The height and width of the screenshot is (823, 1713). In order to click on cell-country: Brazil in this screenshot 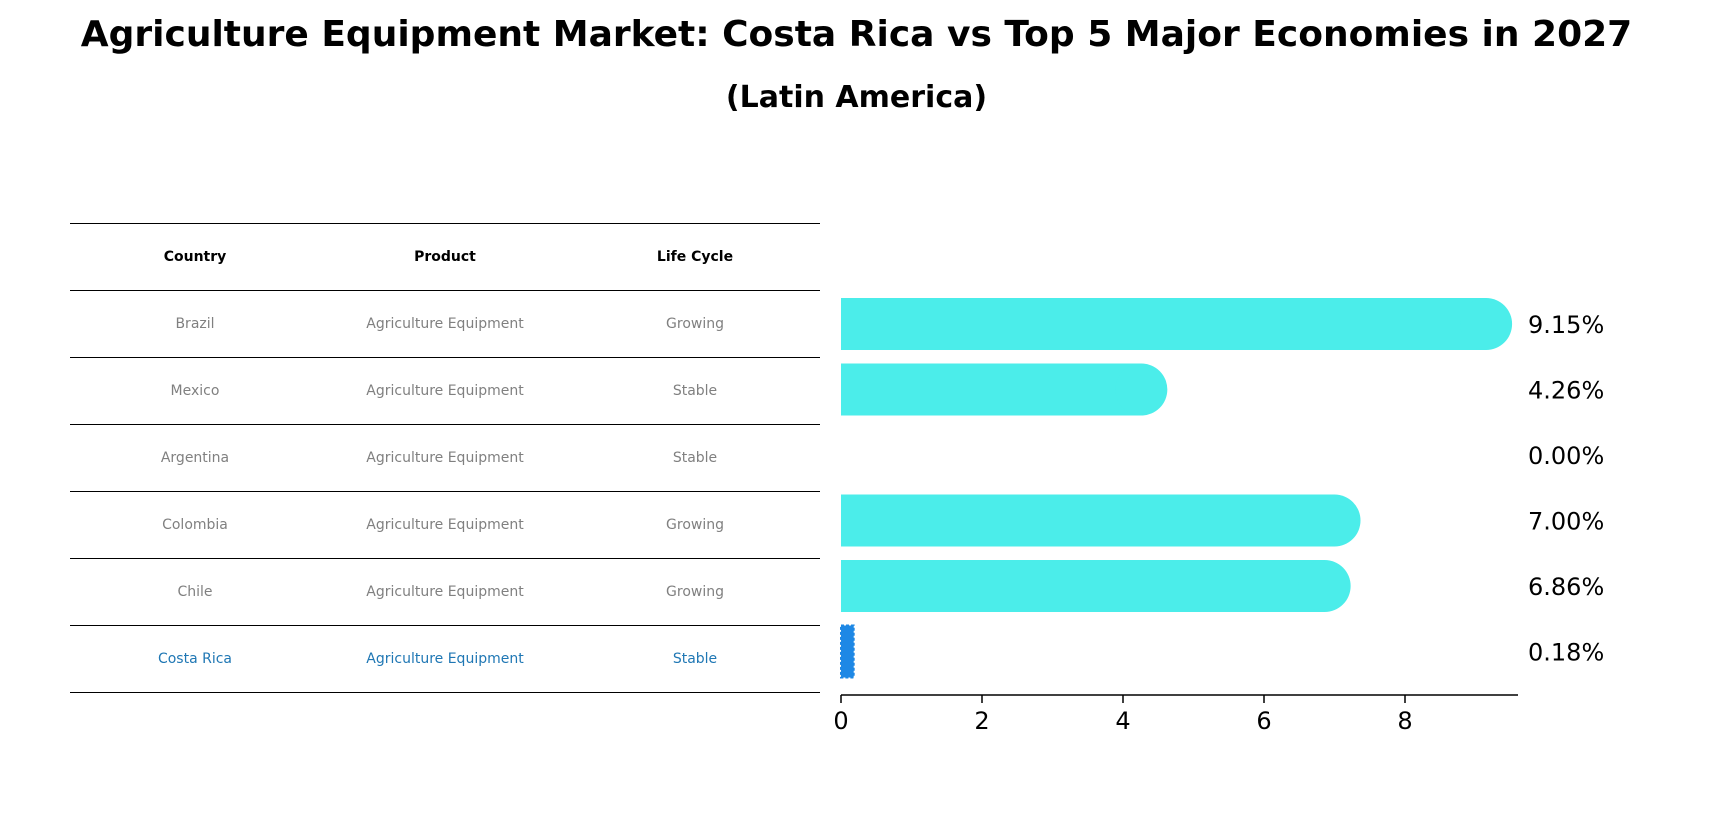, I will do `click(195, 324)`.